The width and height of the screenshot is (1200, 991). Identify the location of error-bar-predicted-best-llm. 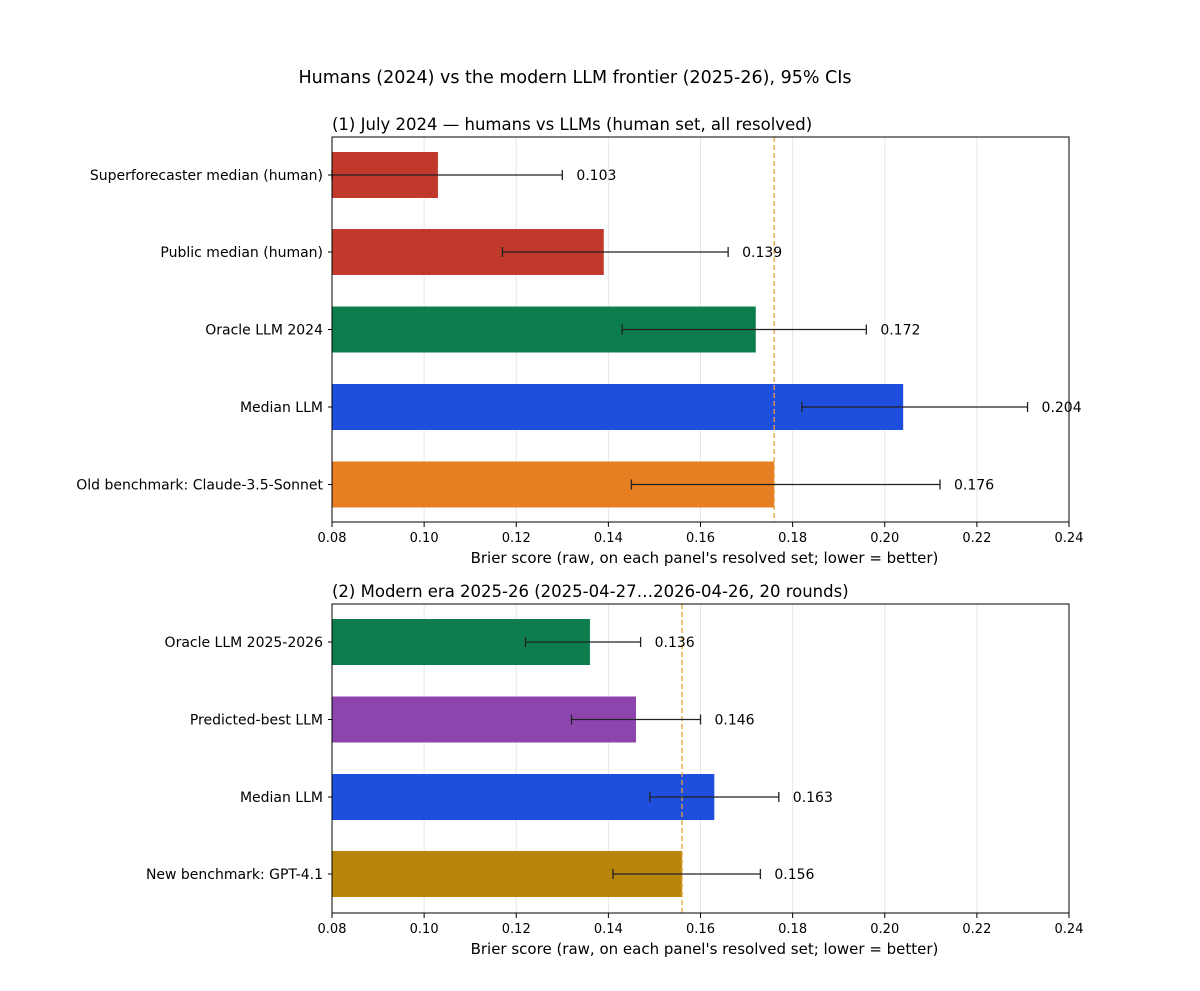
(636, 719).